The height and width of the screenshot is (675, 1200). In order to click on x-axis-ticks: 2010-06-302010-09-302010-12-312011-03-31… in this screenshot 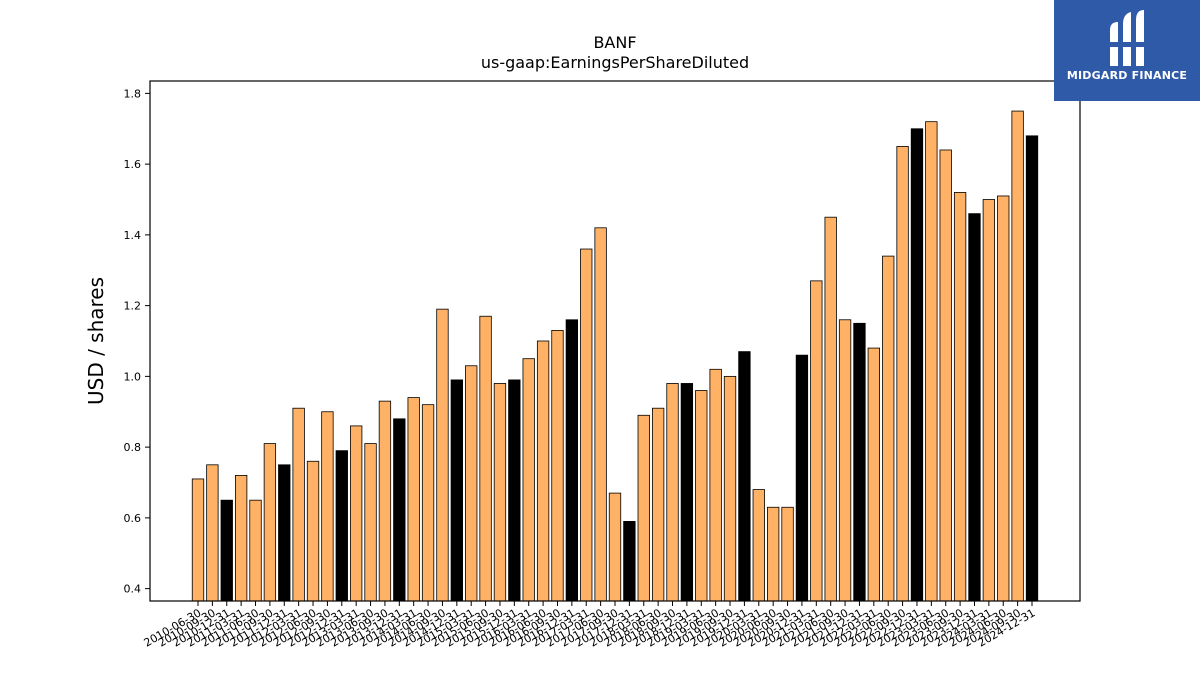, I will do `click(590, 625)`.